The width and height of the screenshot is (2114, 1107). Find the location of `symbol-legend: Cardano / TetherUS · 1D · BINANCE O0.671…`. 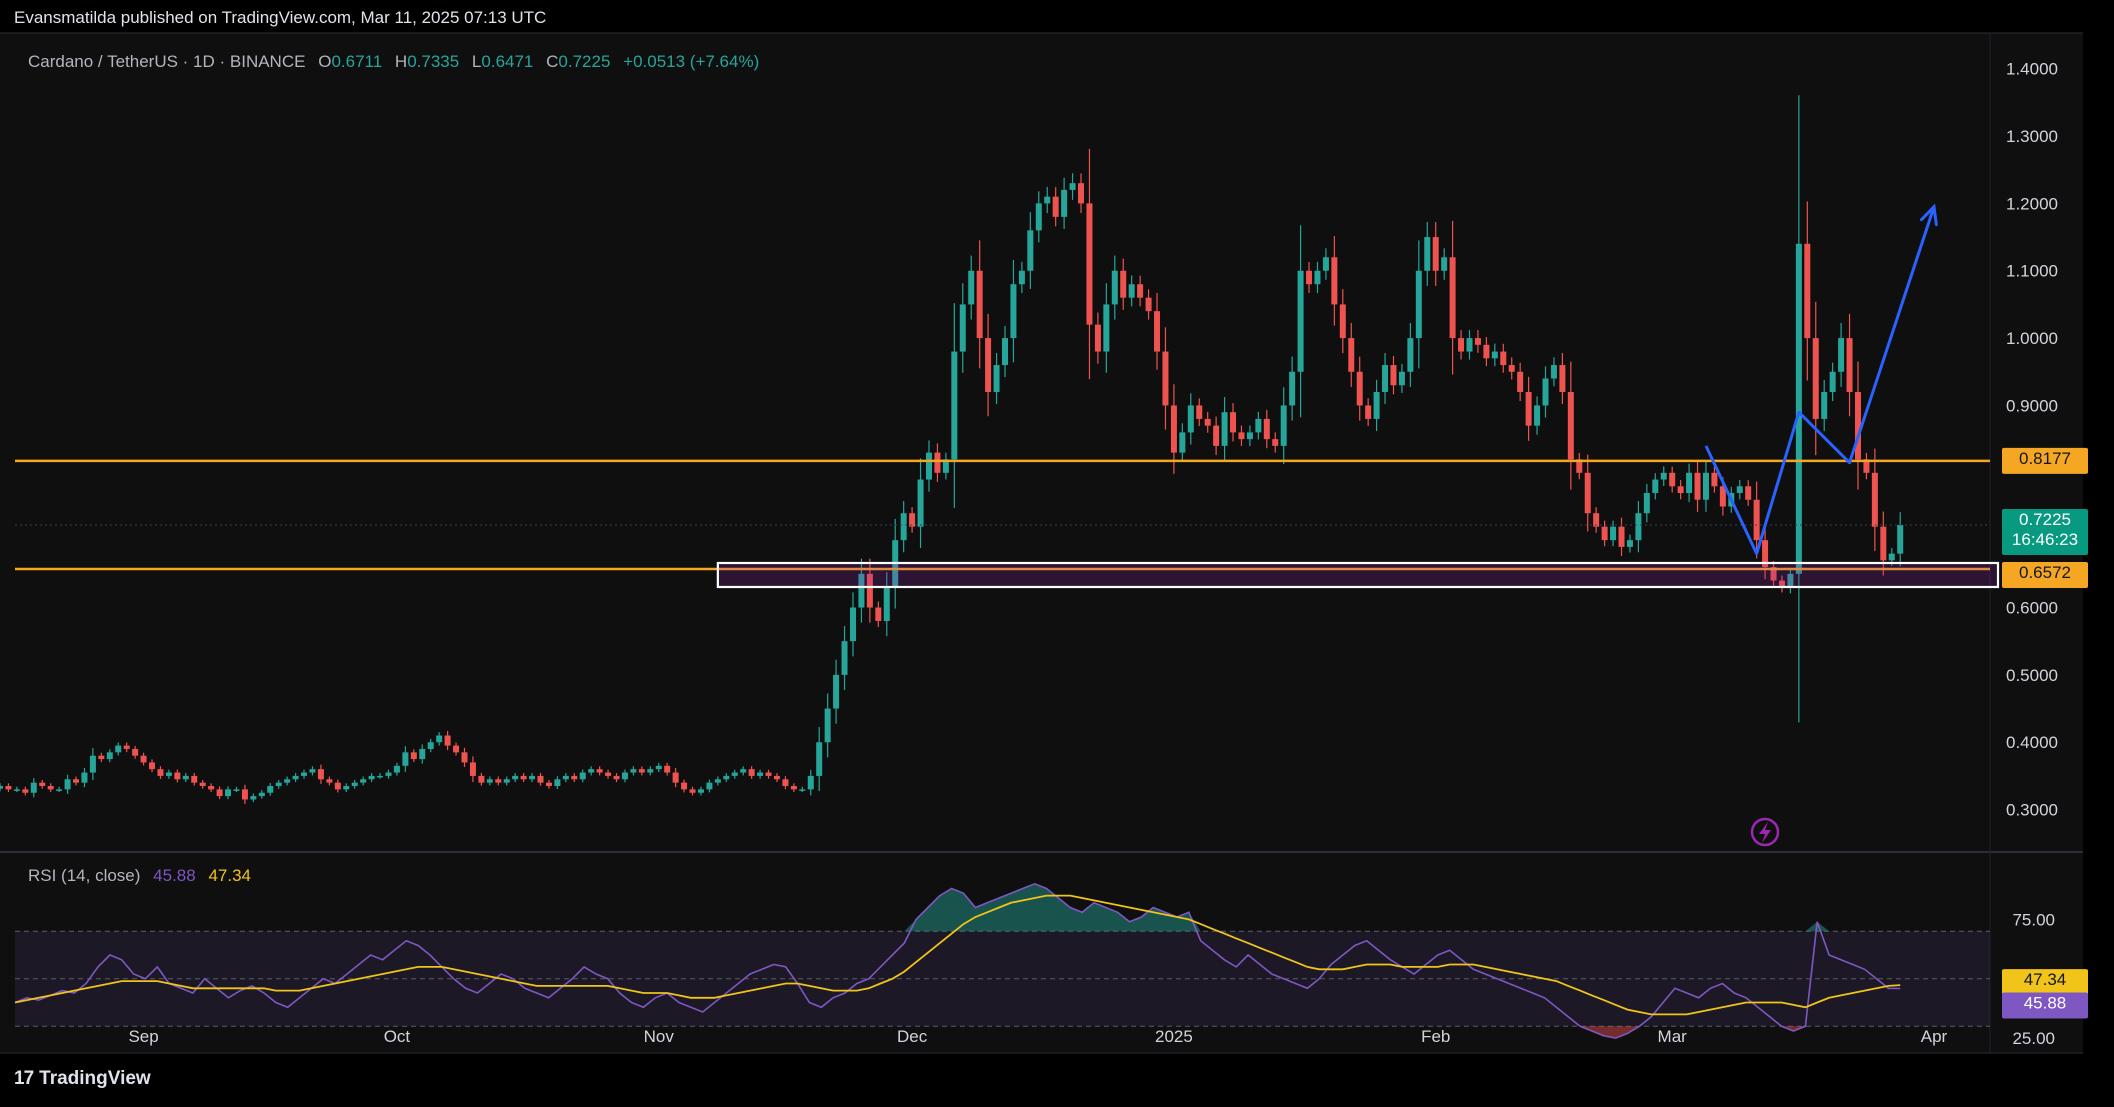

symbol-legend: Cardano / TetherUS · 1D · BINANCE O0.671… is located at coordinates (393, 62).